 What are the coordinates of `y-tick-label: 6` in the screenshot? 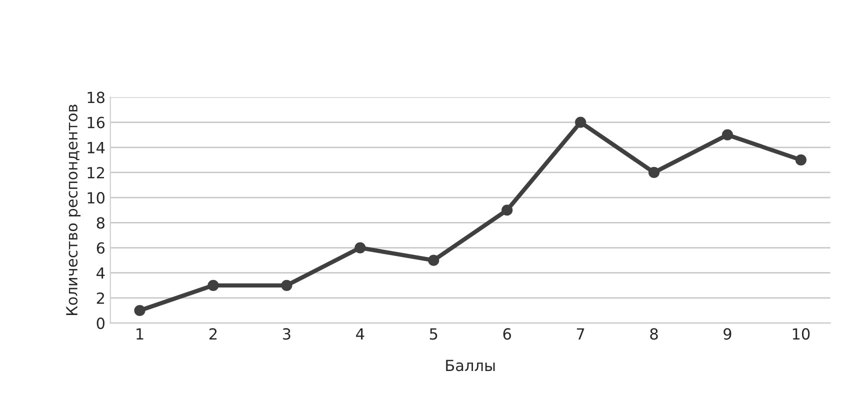 It's located at (100, 248).